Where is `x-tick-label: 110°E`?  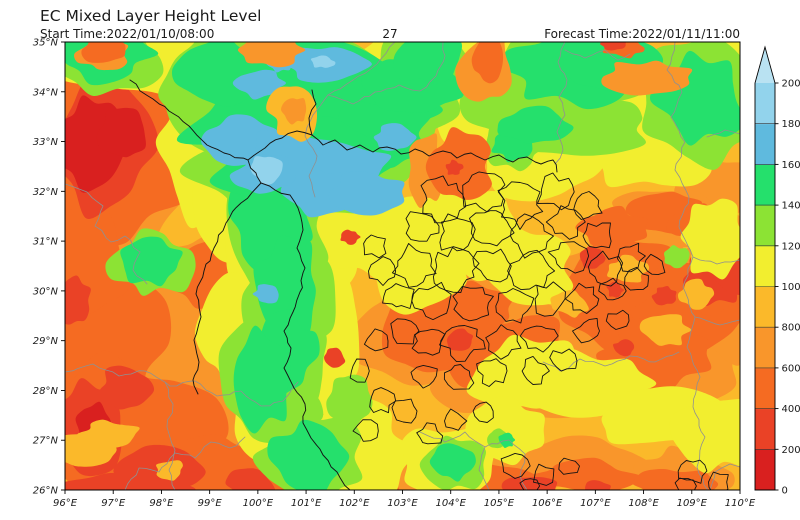
x-tick-label: 110°E is located at coordinates (740, 503).